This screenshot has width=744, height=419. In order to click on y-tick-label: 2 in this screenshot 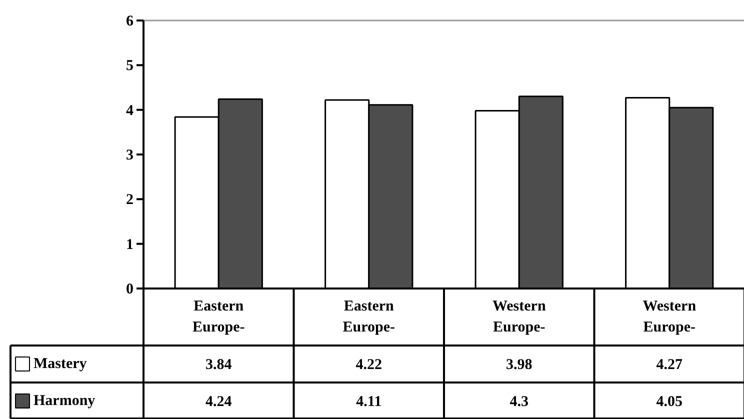, I will do `click(130, 200)`.